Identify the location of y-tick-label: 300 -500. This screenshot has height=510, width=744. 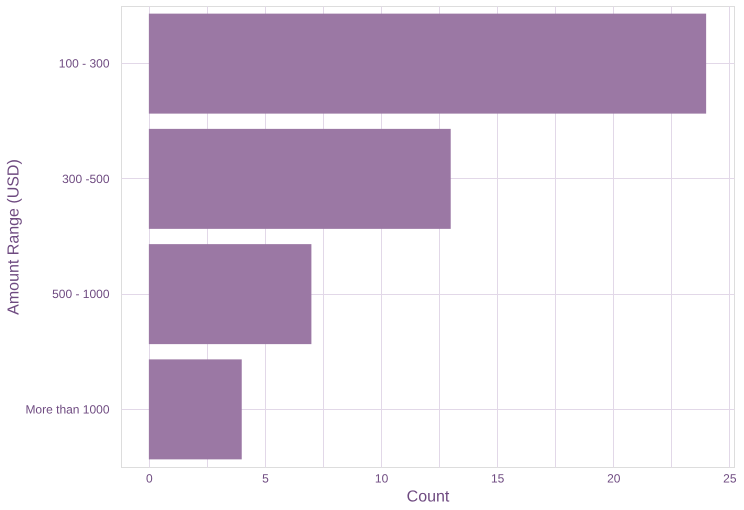
(86, 179).